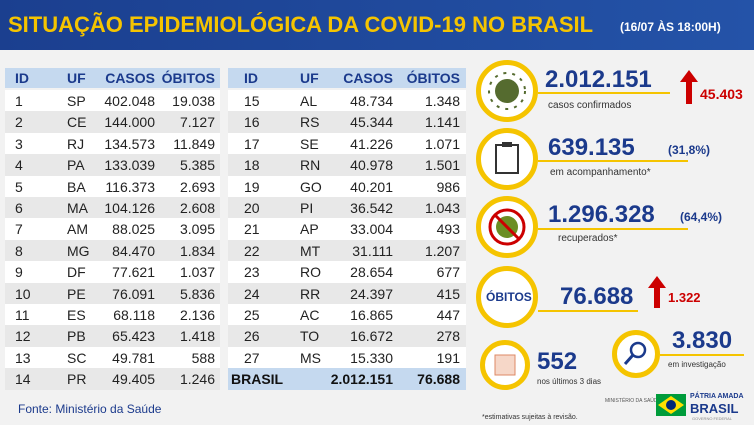  I want to click on table-cell: 986, so click(448, 186).